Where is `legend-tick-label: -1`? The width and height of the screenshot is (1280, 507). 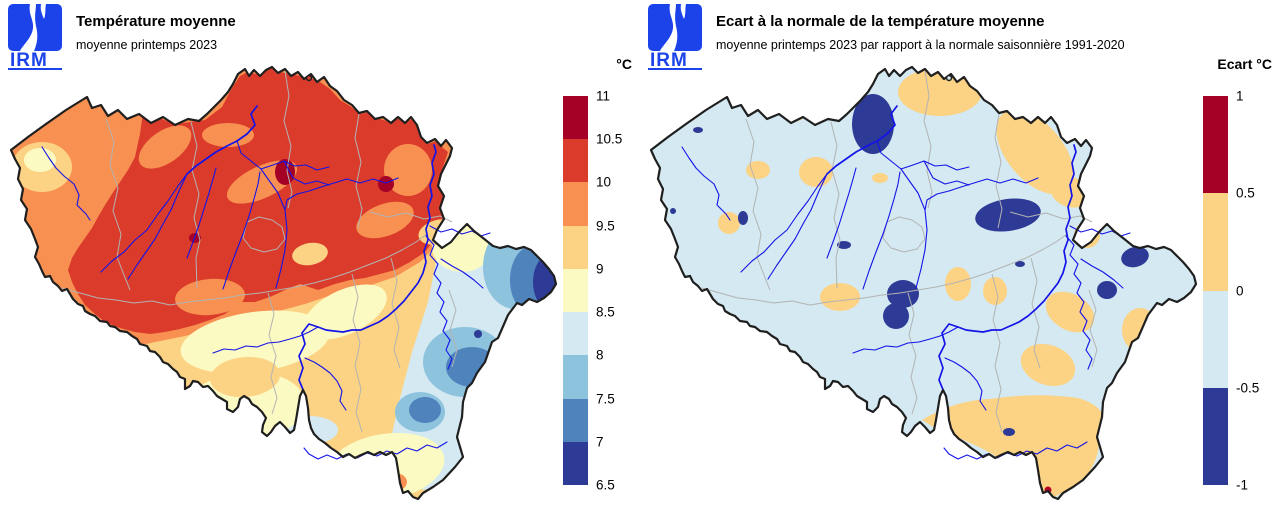
legend-tick-label: -1 is located at coordinates (1242, 485).